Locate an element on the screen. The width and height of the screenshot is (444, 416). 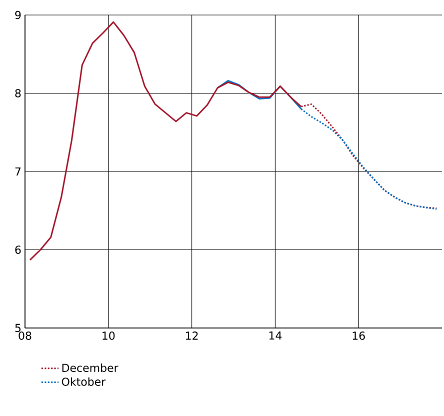
y-tick-label: 5 is located at coordinates (18, 328).